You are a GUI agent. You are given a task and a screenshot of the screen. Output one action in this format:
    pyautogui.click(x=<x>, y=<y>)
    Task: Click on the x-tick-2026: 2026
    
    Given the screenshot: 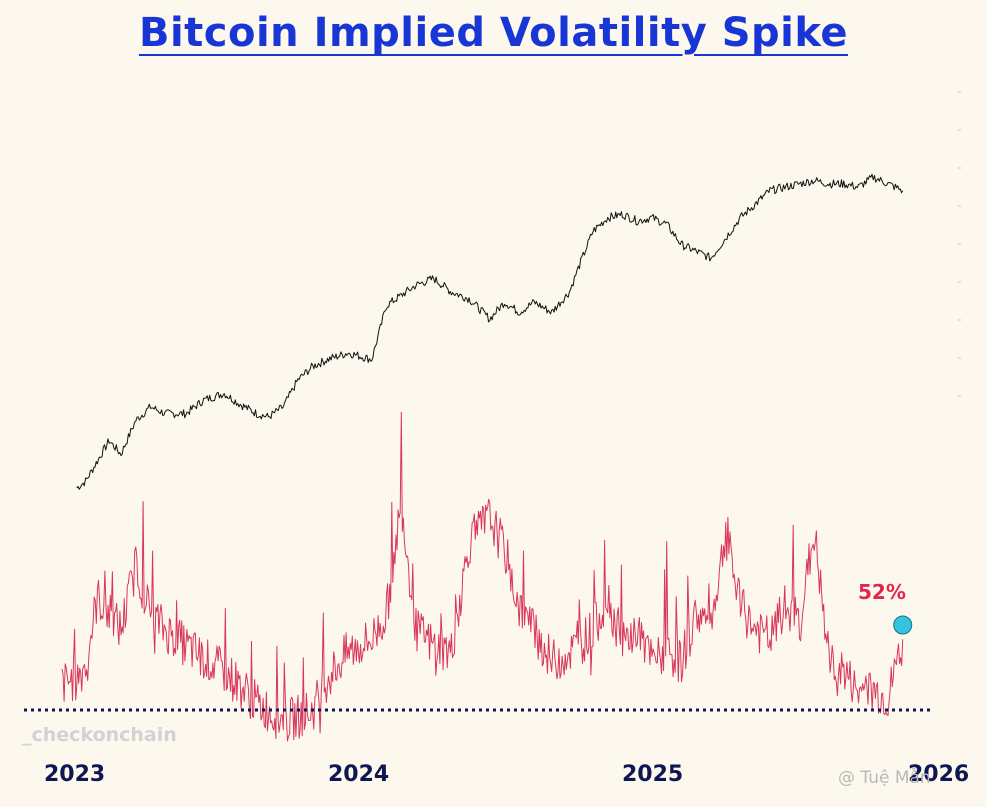 What is the action you would take?
    pyautogui.click(x=939, y=774)
    